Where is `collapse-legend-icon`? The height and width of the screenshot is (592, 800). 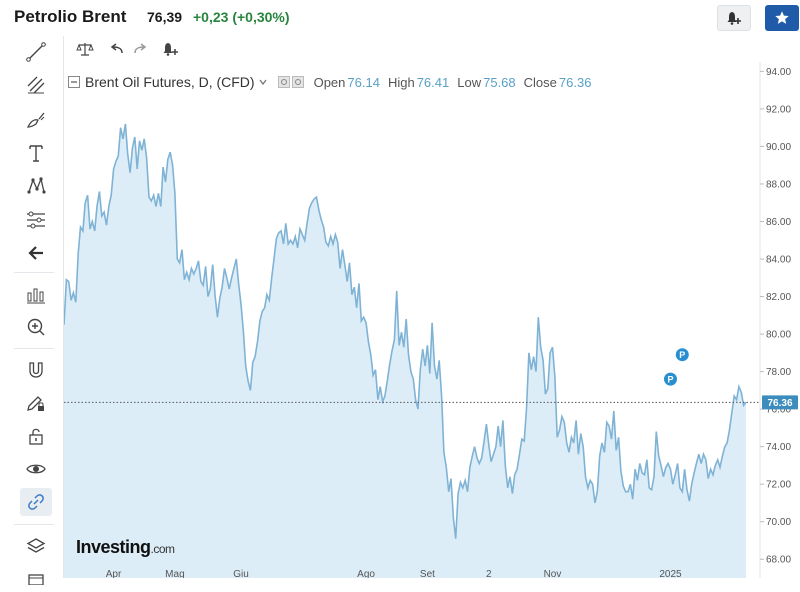
collapse-legend-icon is located at coordinates (74, 82).